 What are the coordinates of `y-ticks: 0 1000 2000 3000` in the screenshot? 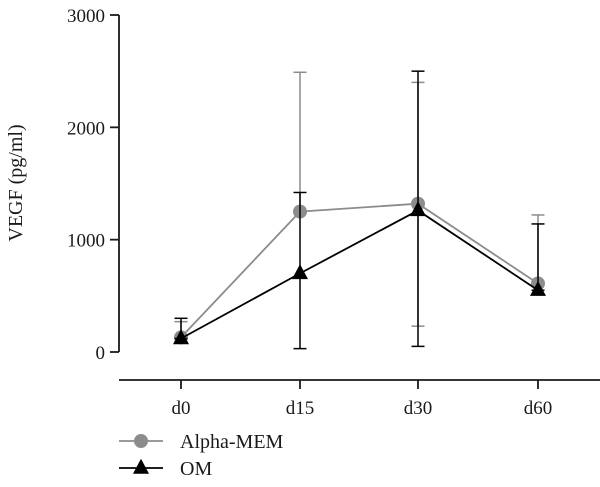 It's located at (93, 185).